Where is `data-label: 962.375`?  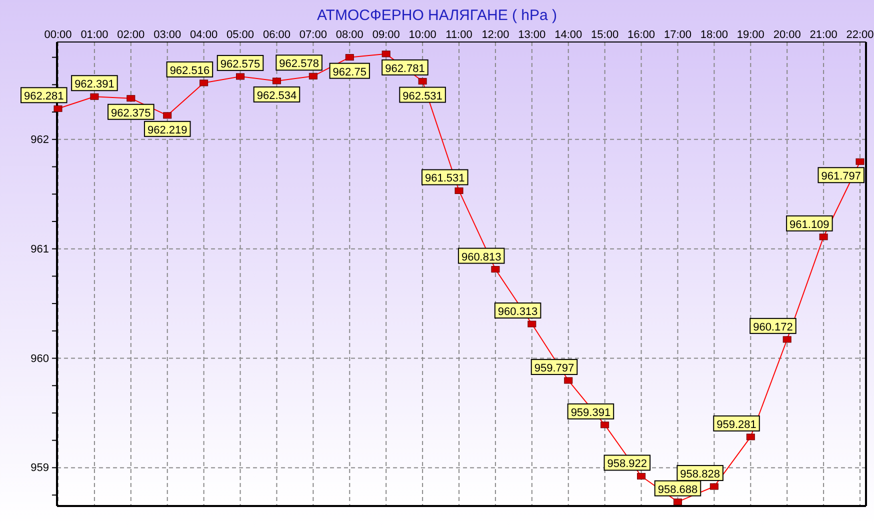
data-label: 962.375 is located at coordinates (131, 113).